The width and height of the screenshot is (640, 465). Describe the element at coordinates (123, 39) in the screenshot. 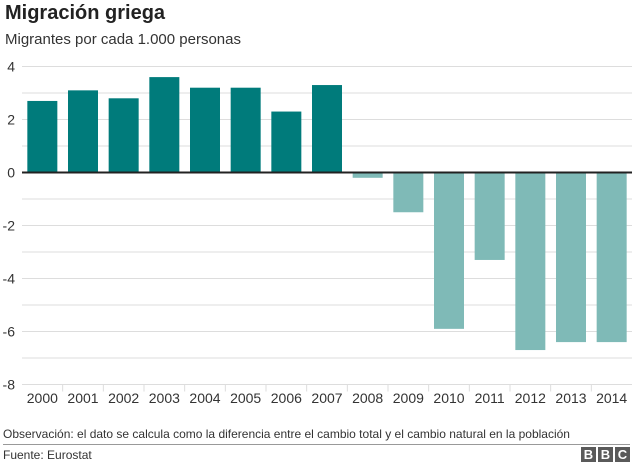

I see `chart-subtitle: Migrantes por cada 1.000 personas` at that location.